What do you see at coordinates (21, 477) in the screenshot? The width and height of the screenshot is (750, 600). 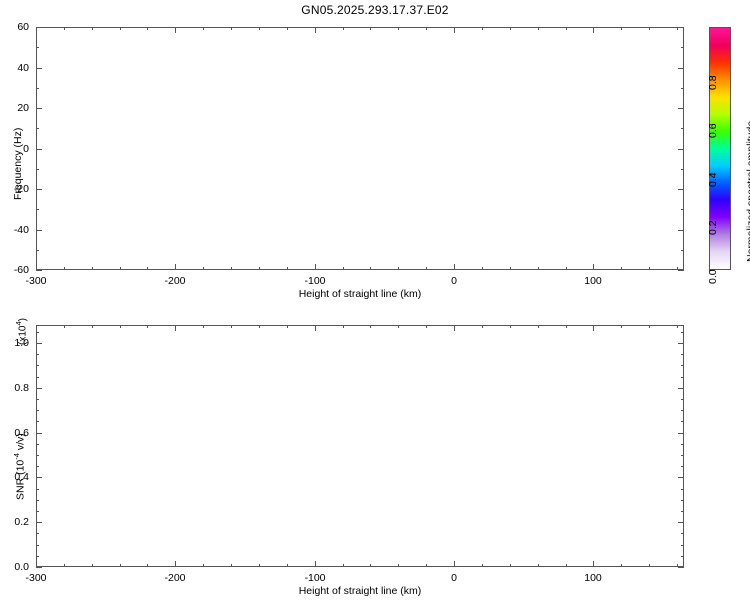 I see `y-tick-label: 0.4` at bounding box center [21, 477].